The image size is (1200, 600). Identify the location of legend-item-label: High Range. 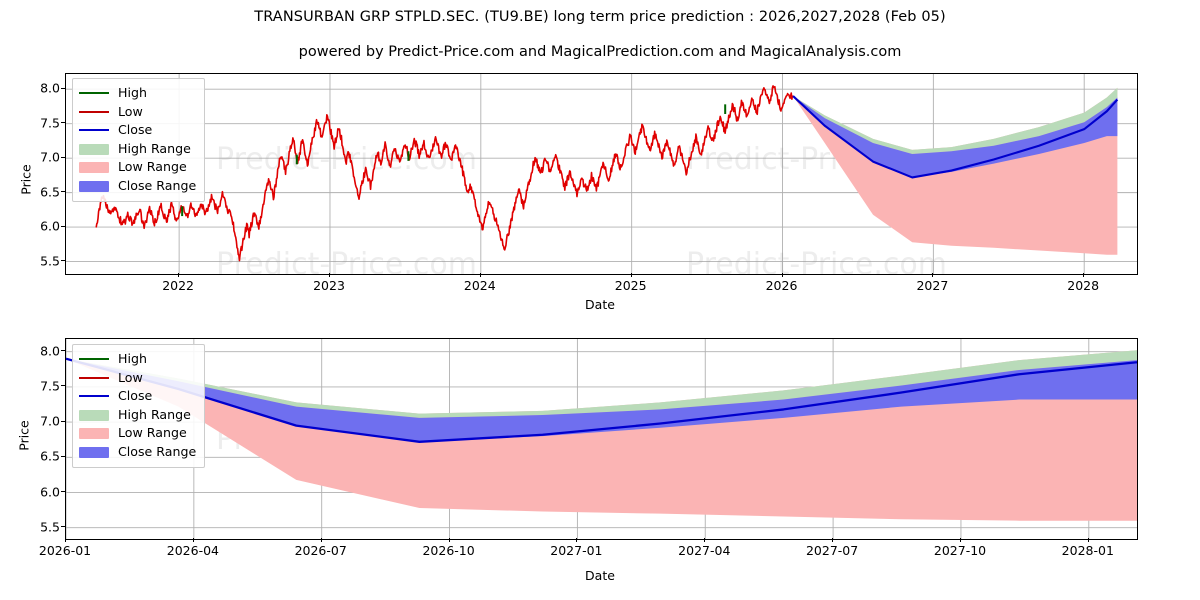
(154, 414).